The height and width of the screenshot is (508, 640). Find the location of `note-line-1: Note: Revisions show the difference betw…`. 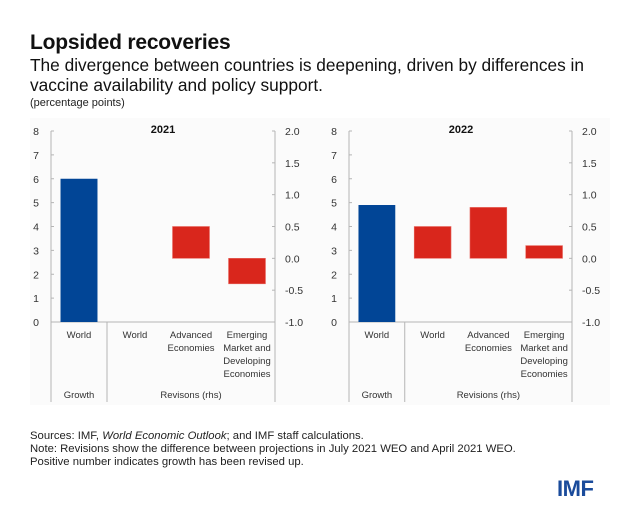

note-line-1: Note: Revisions show the difference betw… is located at coordinates (273, 449).